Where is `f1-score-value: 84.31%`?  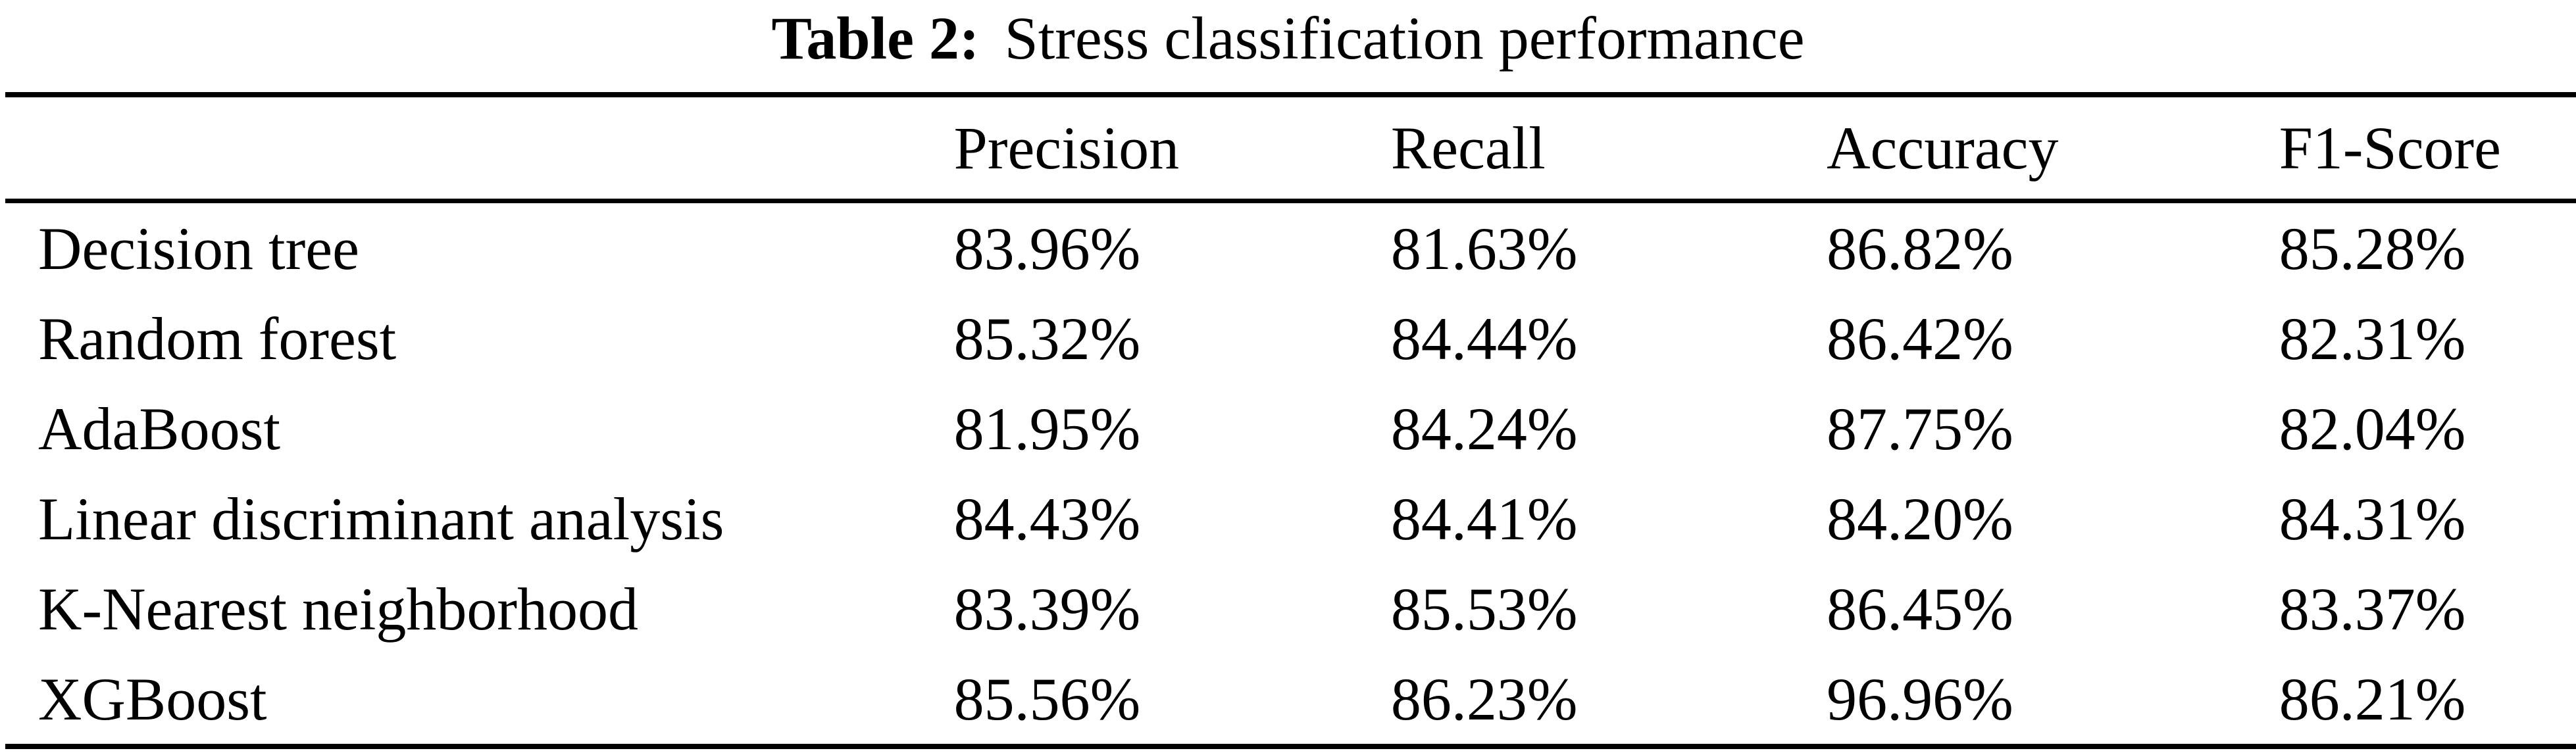 f1-score-value: 84.31% is located at coordinates (2372, 518).